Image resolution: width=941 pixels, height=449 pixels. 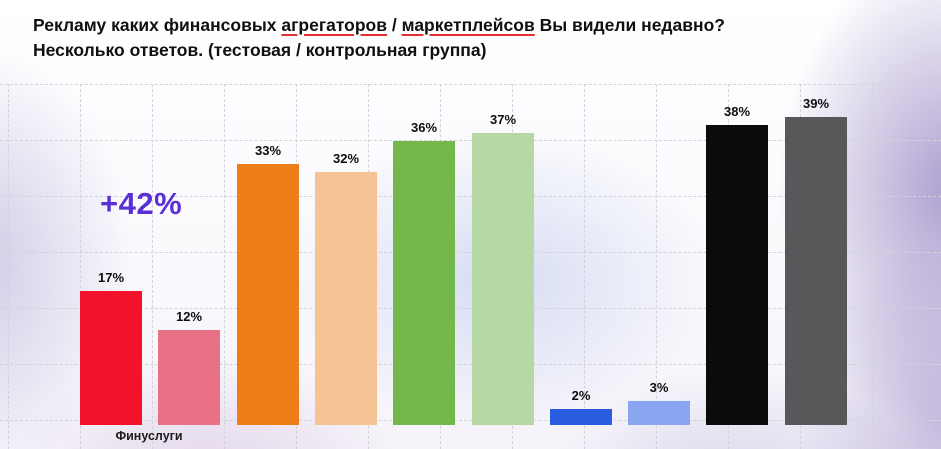 I want to click on bar-0-Финуслуги, so click(x=111, y=358).